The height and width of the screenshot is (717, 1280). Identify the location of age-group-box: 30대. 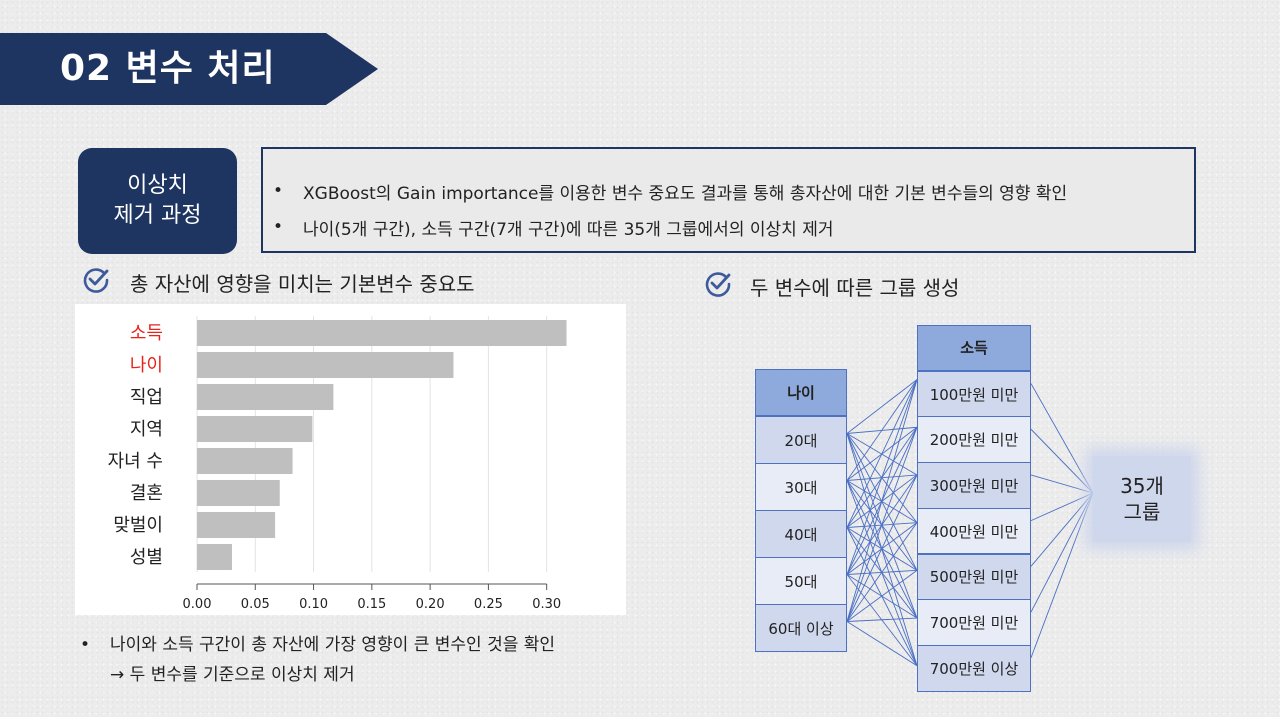
(801, 487).